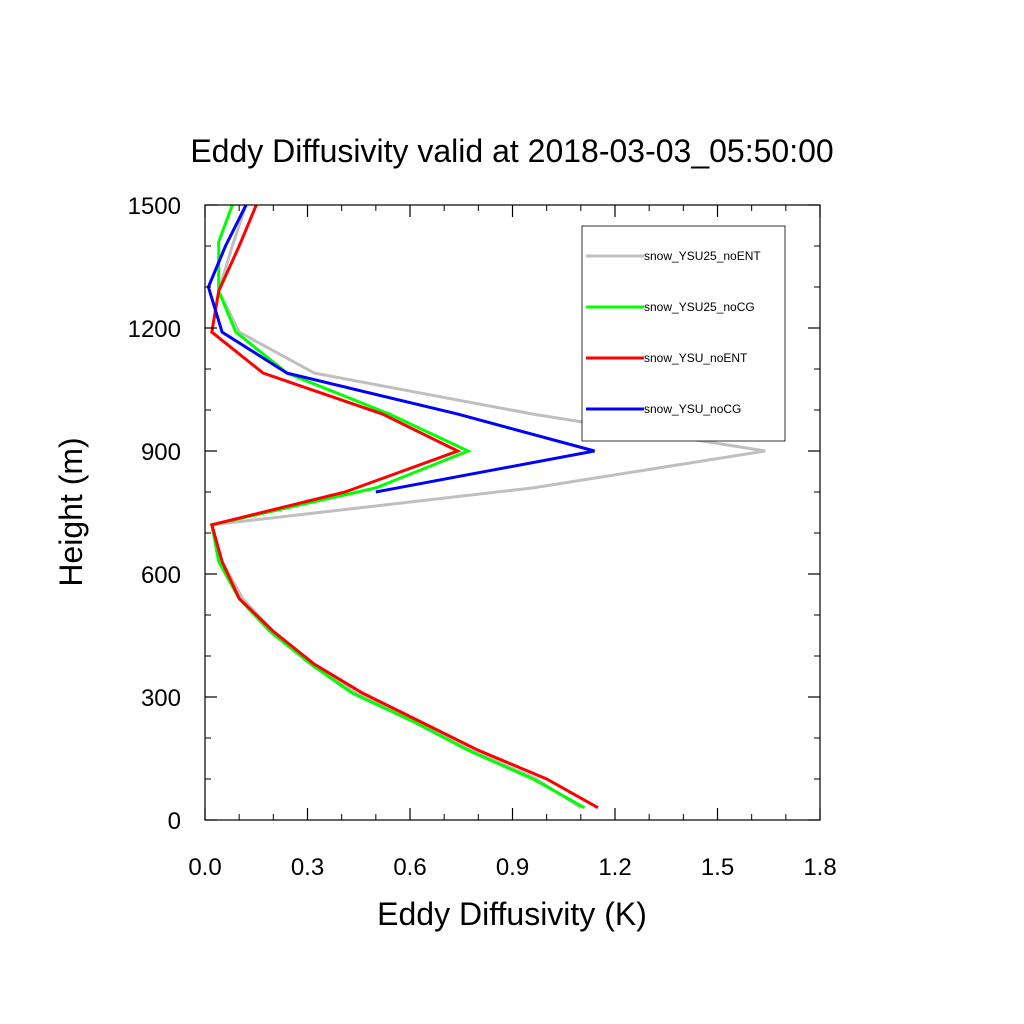 This screenshot has width=1024, height=1024. Describe the element at coordinates (696, 358) in the screenshot. I see `legend-label: snow_YSU_noENT` at that location.